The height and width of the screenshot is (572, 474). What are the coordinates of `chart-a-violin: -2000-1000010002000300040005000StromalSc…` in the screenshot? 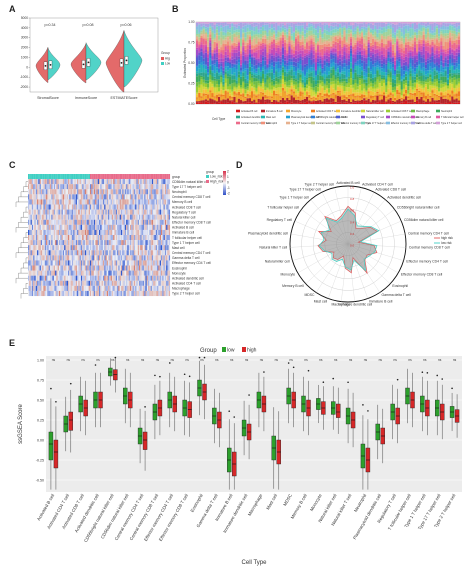 It's located at (90, 62).